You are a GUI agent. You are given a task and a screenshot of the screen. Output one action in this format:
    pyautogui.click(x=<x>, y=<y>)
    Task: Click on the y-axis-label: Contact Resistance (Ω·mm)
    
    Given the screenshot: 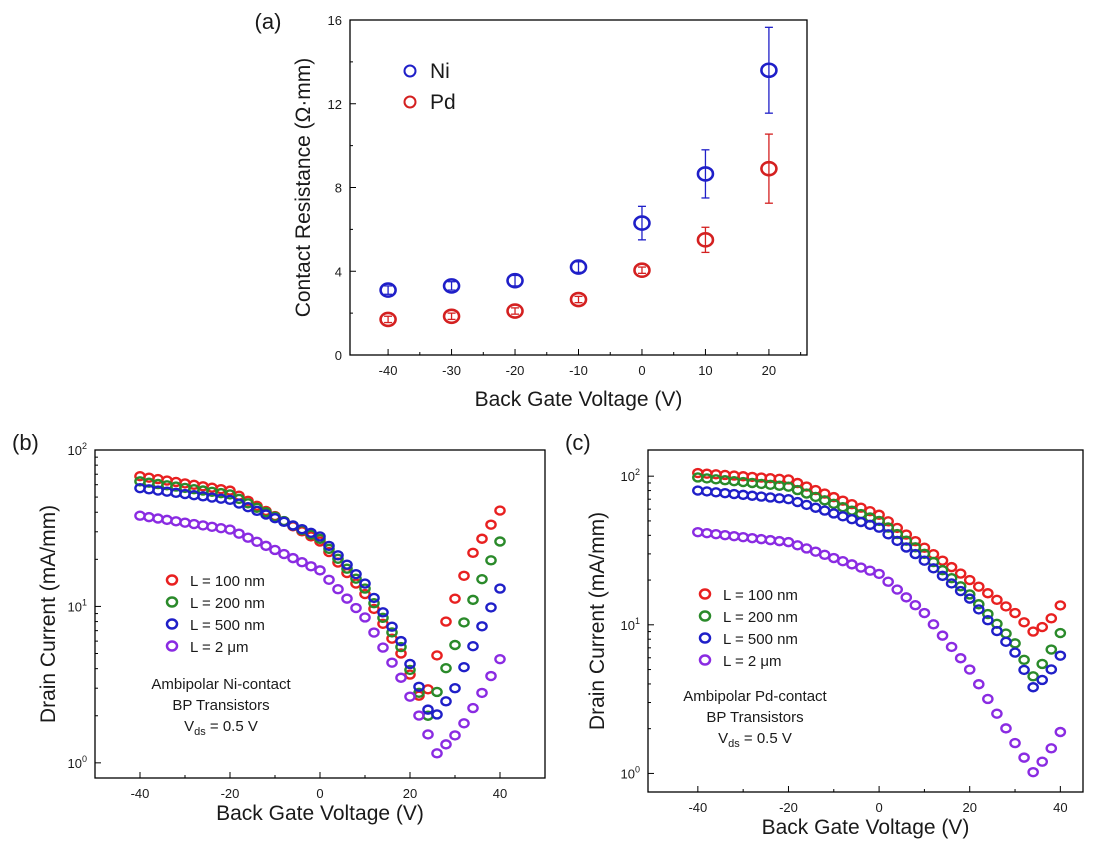 What is the action you would take?
    pyautogui.click(x=303, y=188)
    